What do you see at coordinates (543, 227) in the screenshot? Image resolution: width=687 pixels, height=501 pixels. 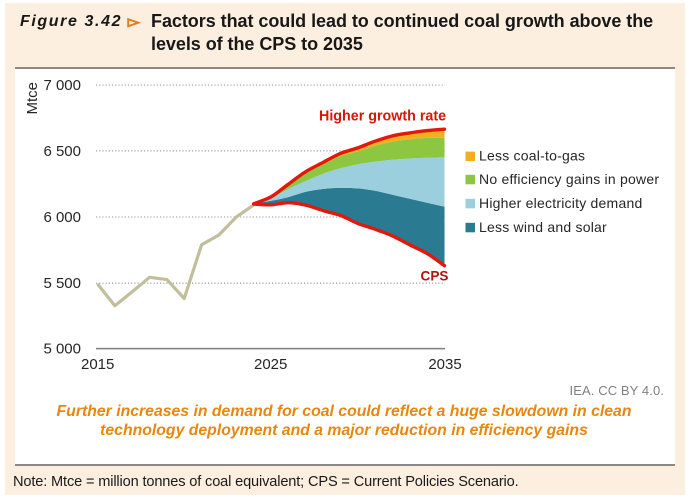 I see `svg-text: Less wind and solar` at bounding box center [543, 227].